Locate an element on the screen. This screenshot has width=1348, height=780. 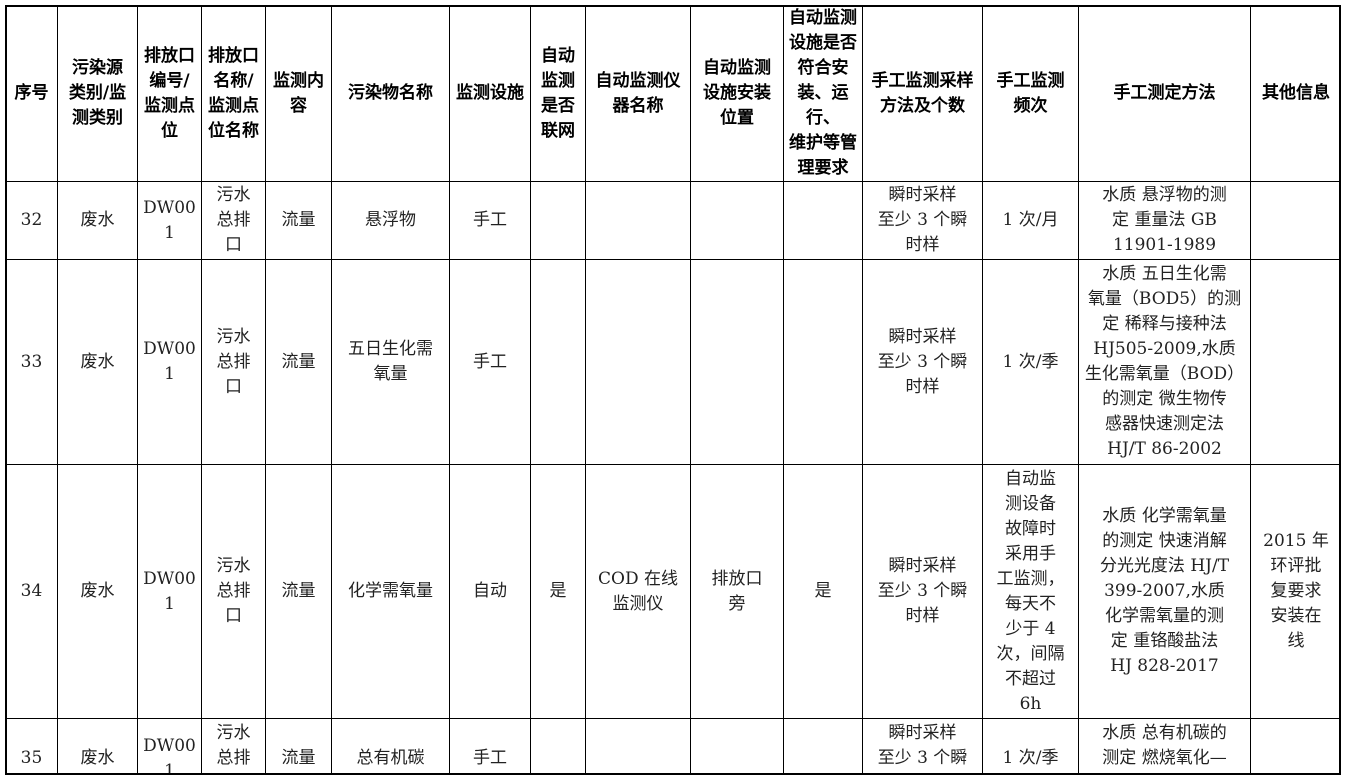
column-header: 手工监测 频次 is located at coordinates (1030, 94).